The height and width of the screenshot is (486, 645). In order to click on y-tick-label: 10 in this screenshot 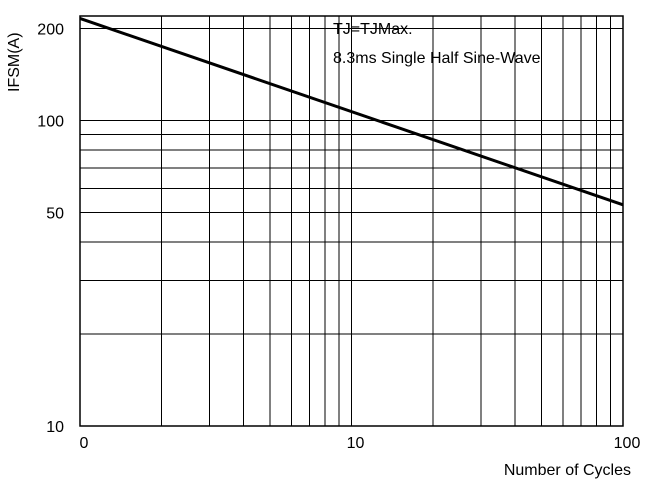, I will do `click(55, 427)`.